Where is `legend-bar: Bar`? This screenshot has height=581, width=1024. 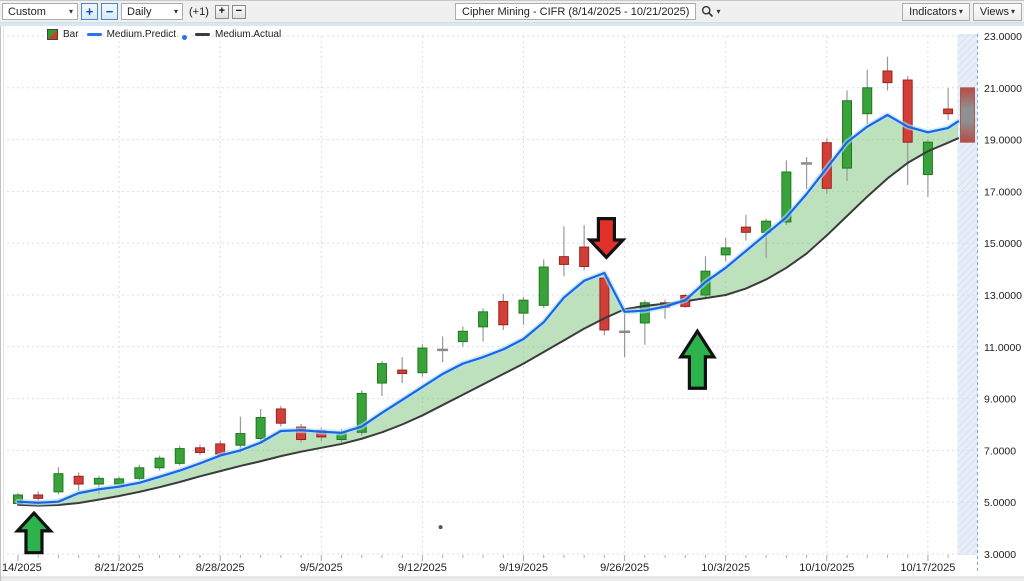
legend-bar: Bar is located at coordinates (63, 34).